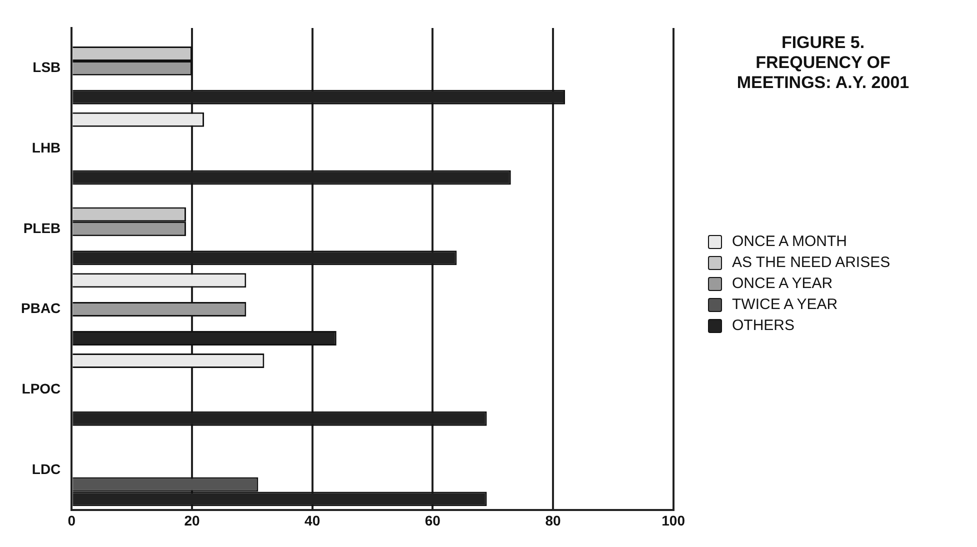  What do you see at coordinates (432, 520) in the screenshot?
I see `x-tick-label: 60` at bounding box center [432, 520].